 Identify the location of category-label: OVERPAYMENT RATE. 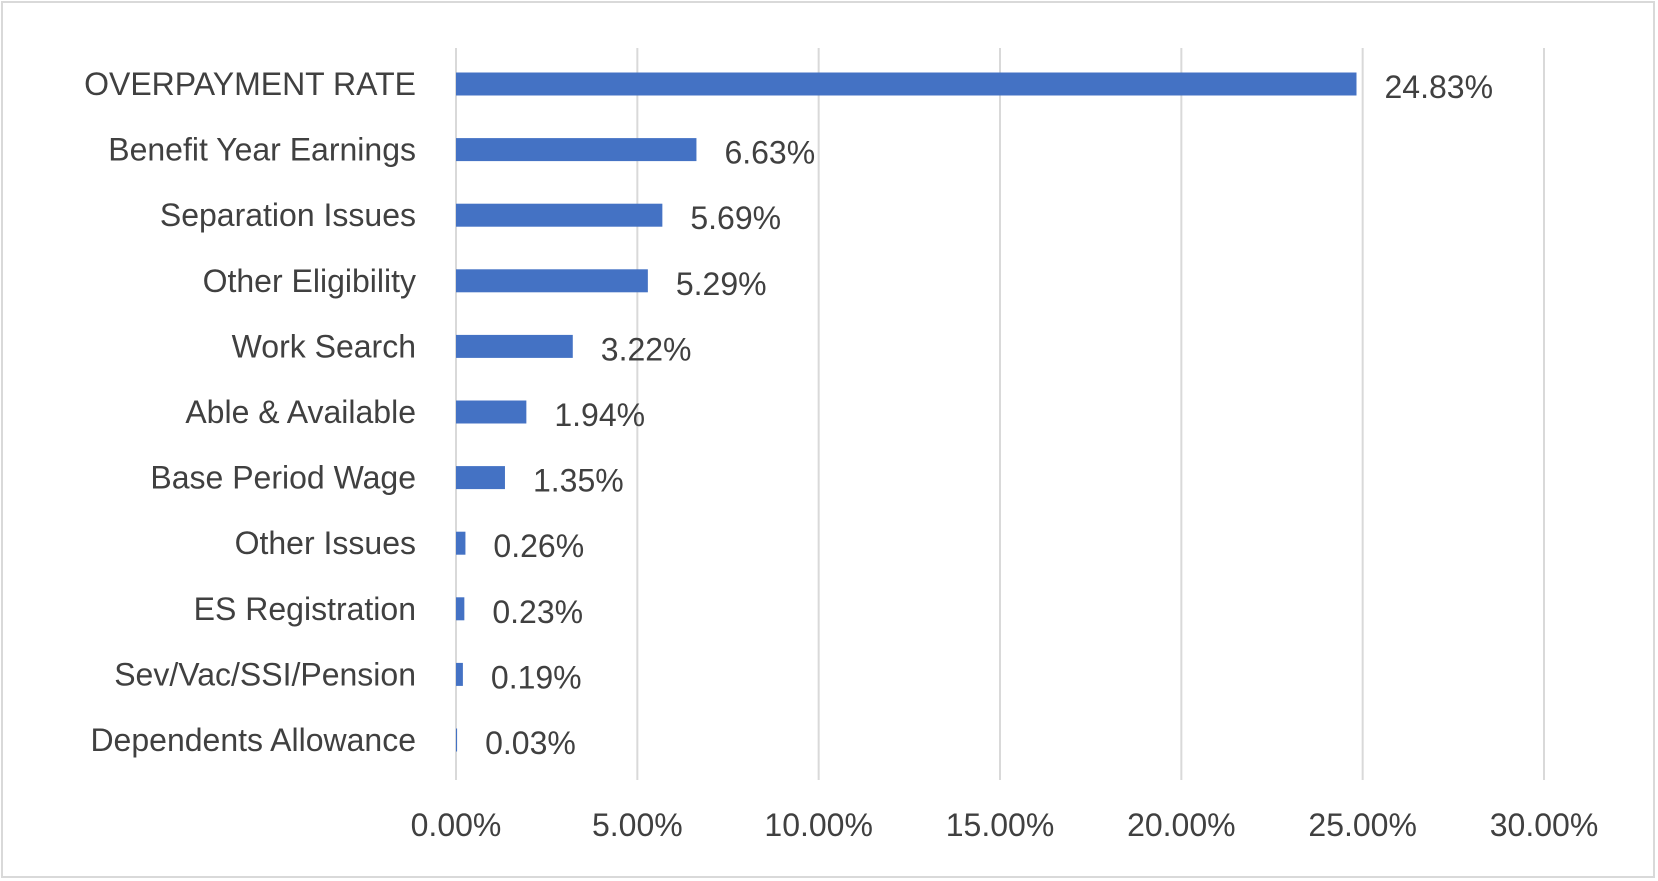
(250, 84).